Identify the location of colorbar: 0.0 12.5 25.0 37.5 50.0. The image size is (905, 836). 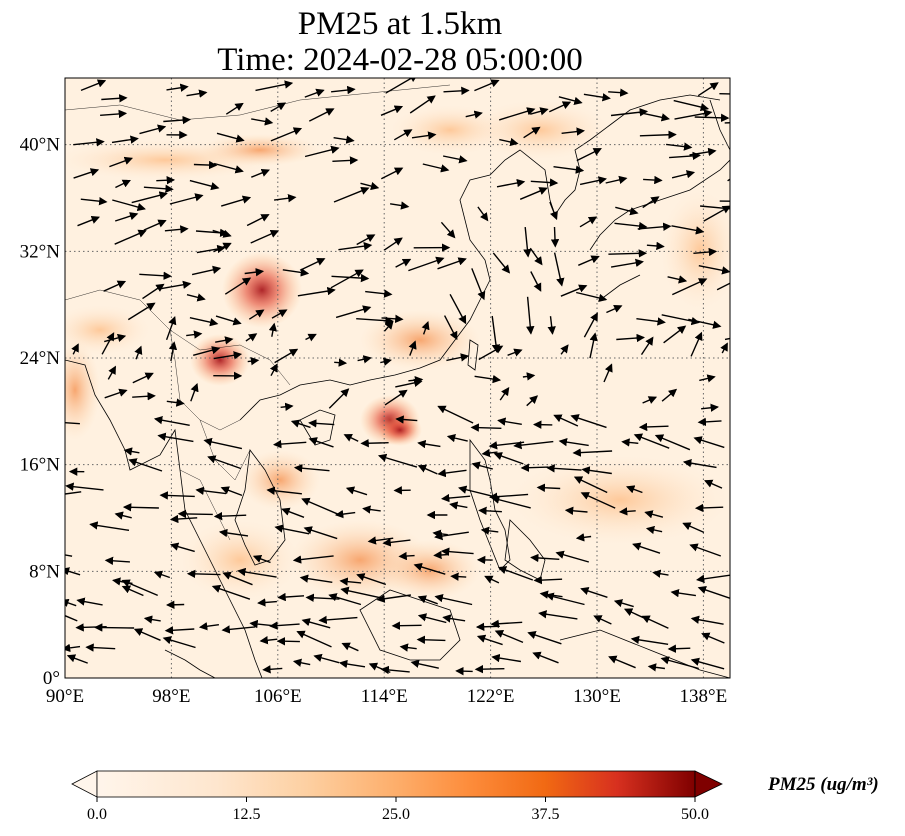
(397, 796).